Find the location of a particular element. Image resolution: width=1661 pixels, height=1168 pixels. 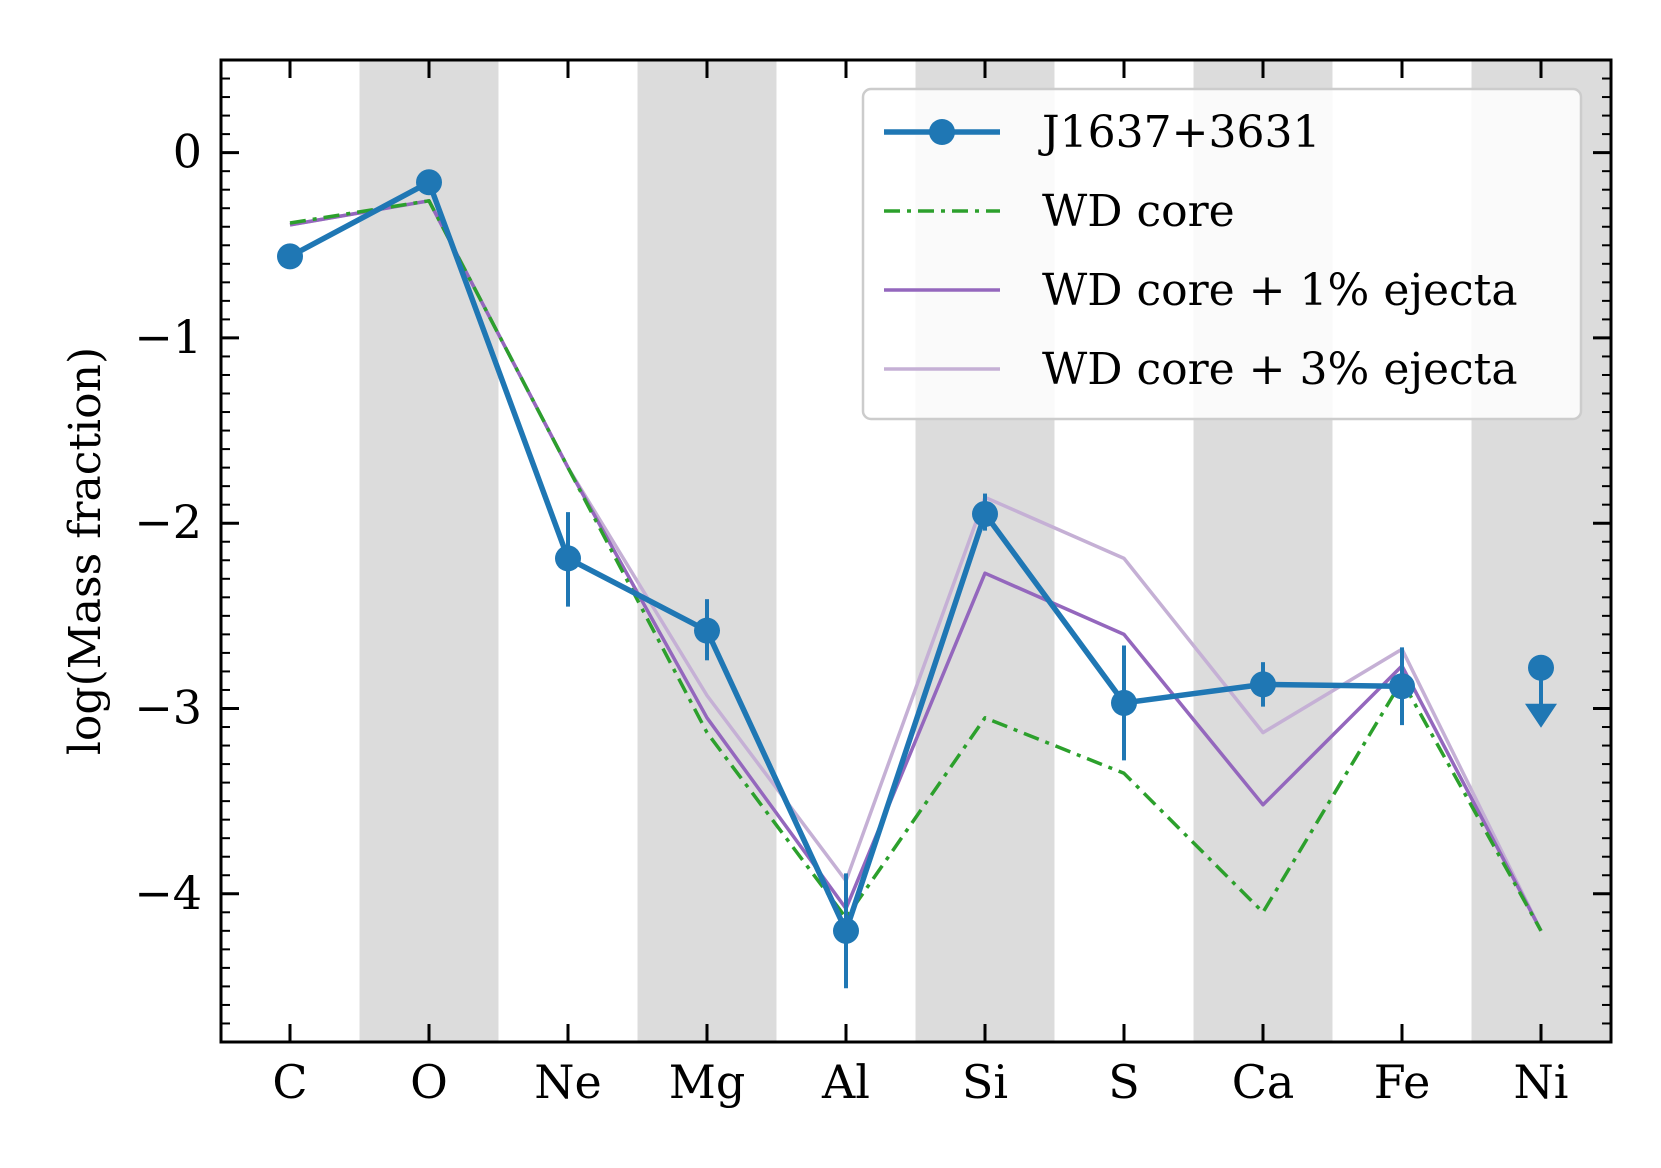

y-tick-label: −1 is located at coordinates (168, 337).